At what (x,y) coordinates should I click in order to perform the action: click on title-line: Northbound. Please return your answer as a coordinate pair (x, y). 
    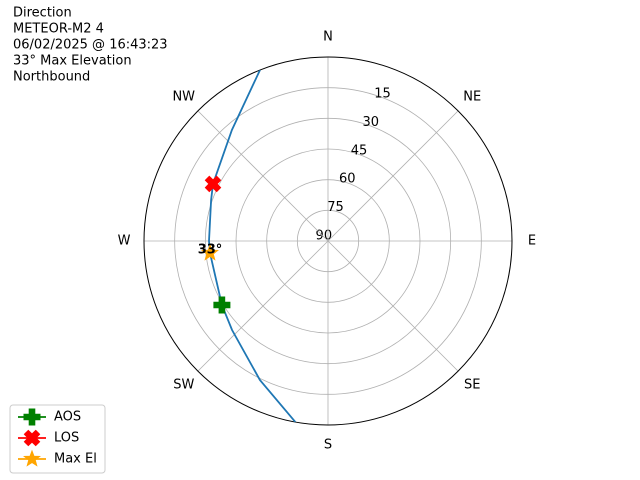
    Looking at the image, I should click on (51, 77).